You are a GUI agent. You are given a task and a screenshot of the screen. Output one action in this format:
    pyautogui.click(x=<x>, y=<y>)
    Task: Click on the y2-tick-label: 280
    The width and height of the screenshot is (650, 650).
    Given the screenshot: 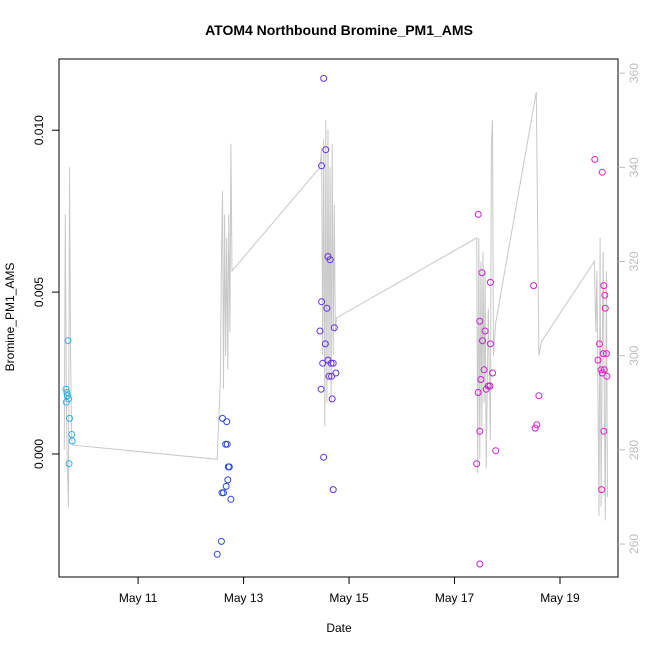 What is the action you would take?
    pyautogui.click(x=634, y=450)
    